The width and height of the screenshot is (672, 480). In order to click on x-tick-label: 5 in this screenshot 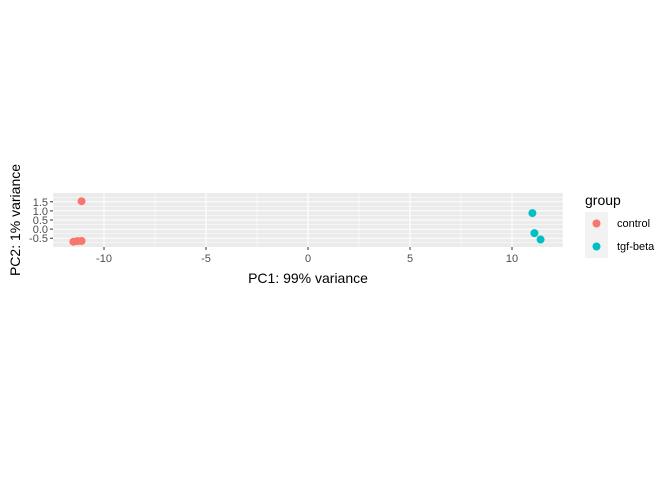, I will do `click(410, 259)`.